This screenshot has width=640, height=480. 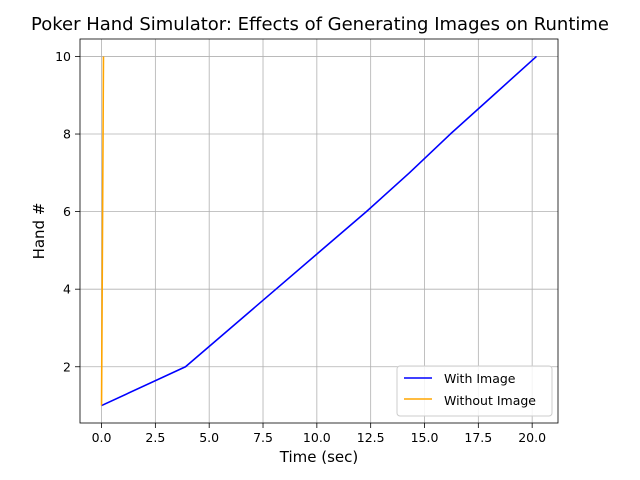 I want to click on y-tick-label: 10, so click(x=63, y=56).